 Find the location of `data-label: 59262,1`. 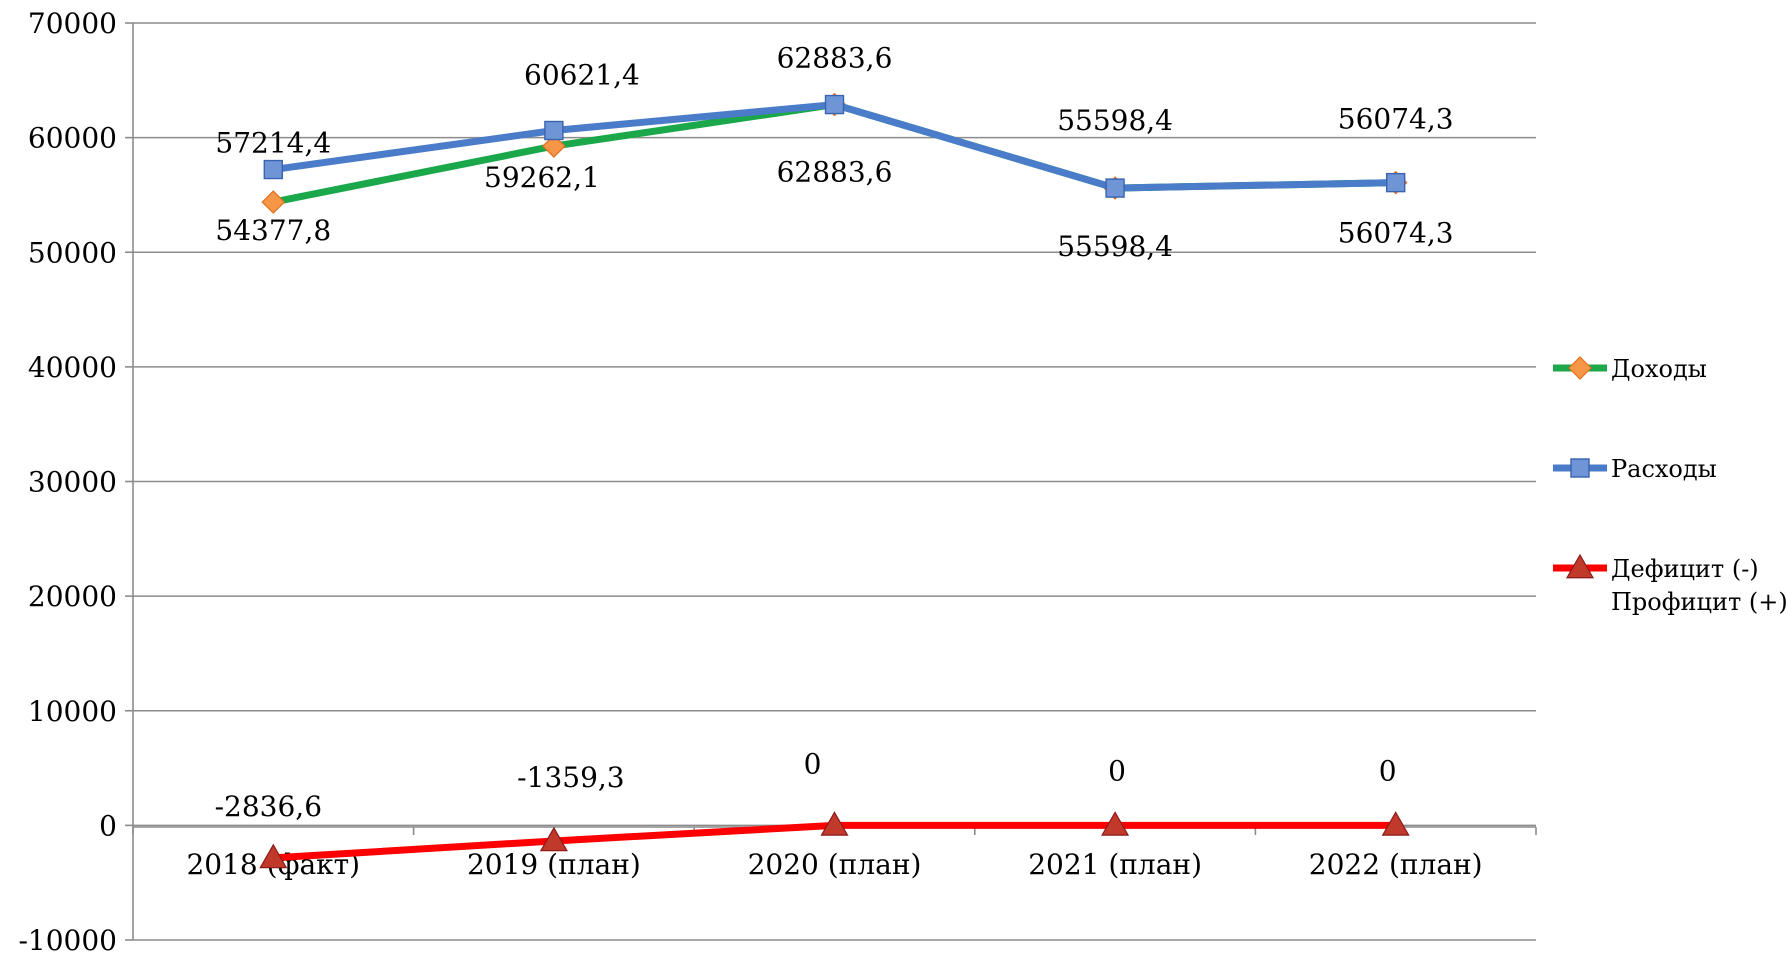

data-label: 59262,1 is located at coordinates (542, 177).